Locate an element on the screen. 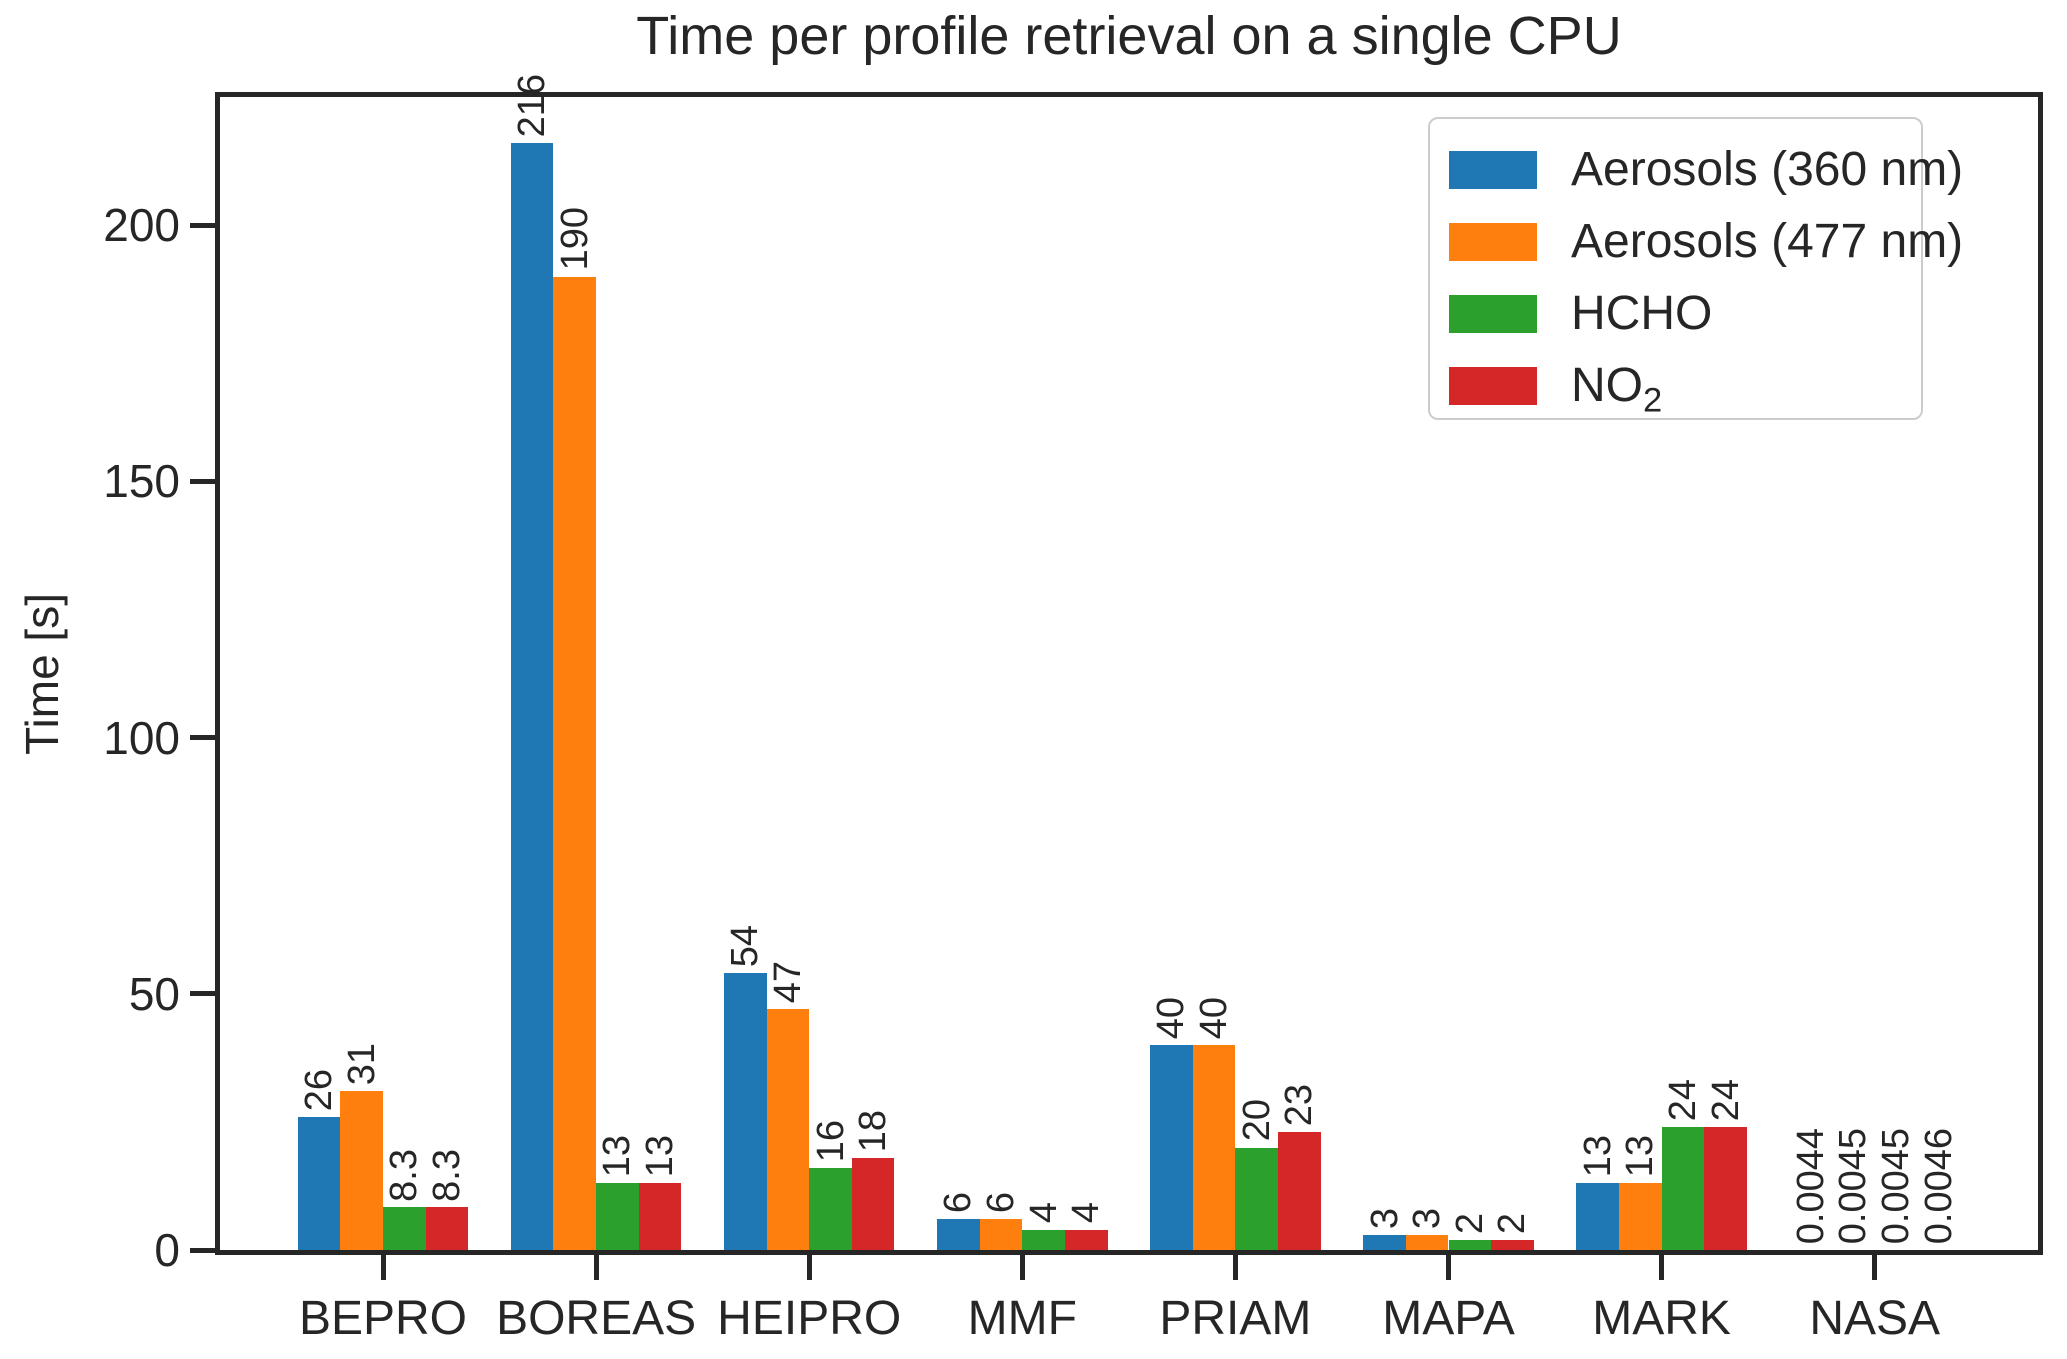 This screenshot has width=2067, height=1359. y-tick-label: 100 is located at coordinates (141, 737).